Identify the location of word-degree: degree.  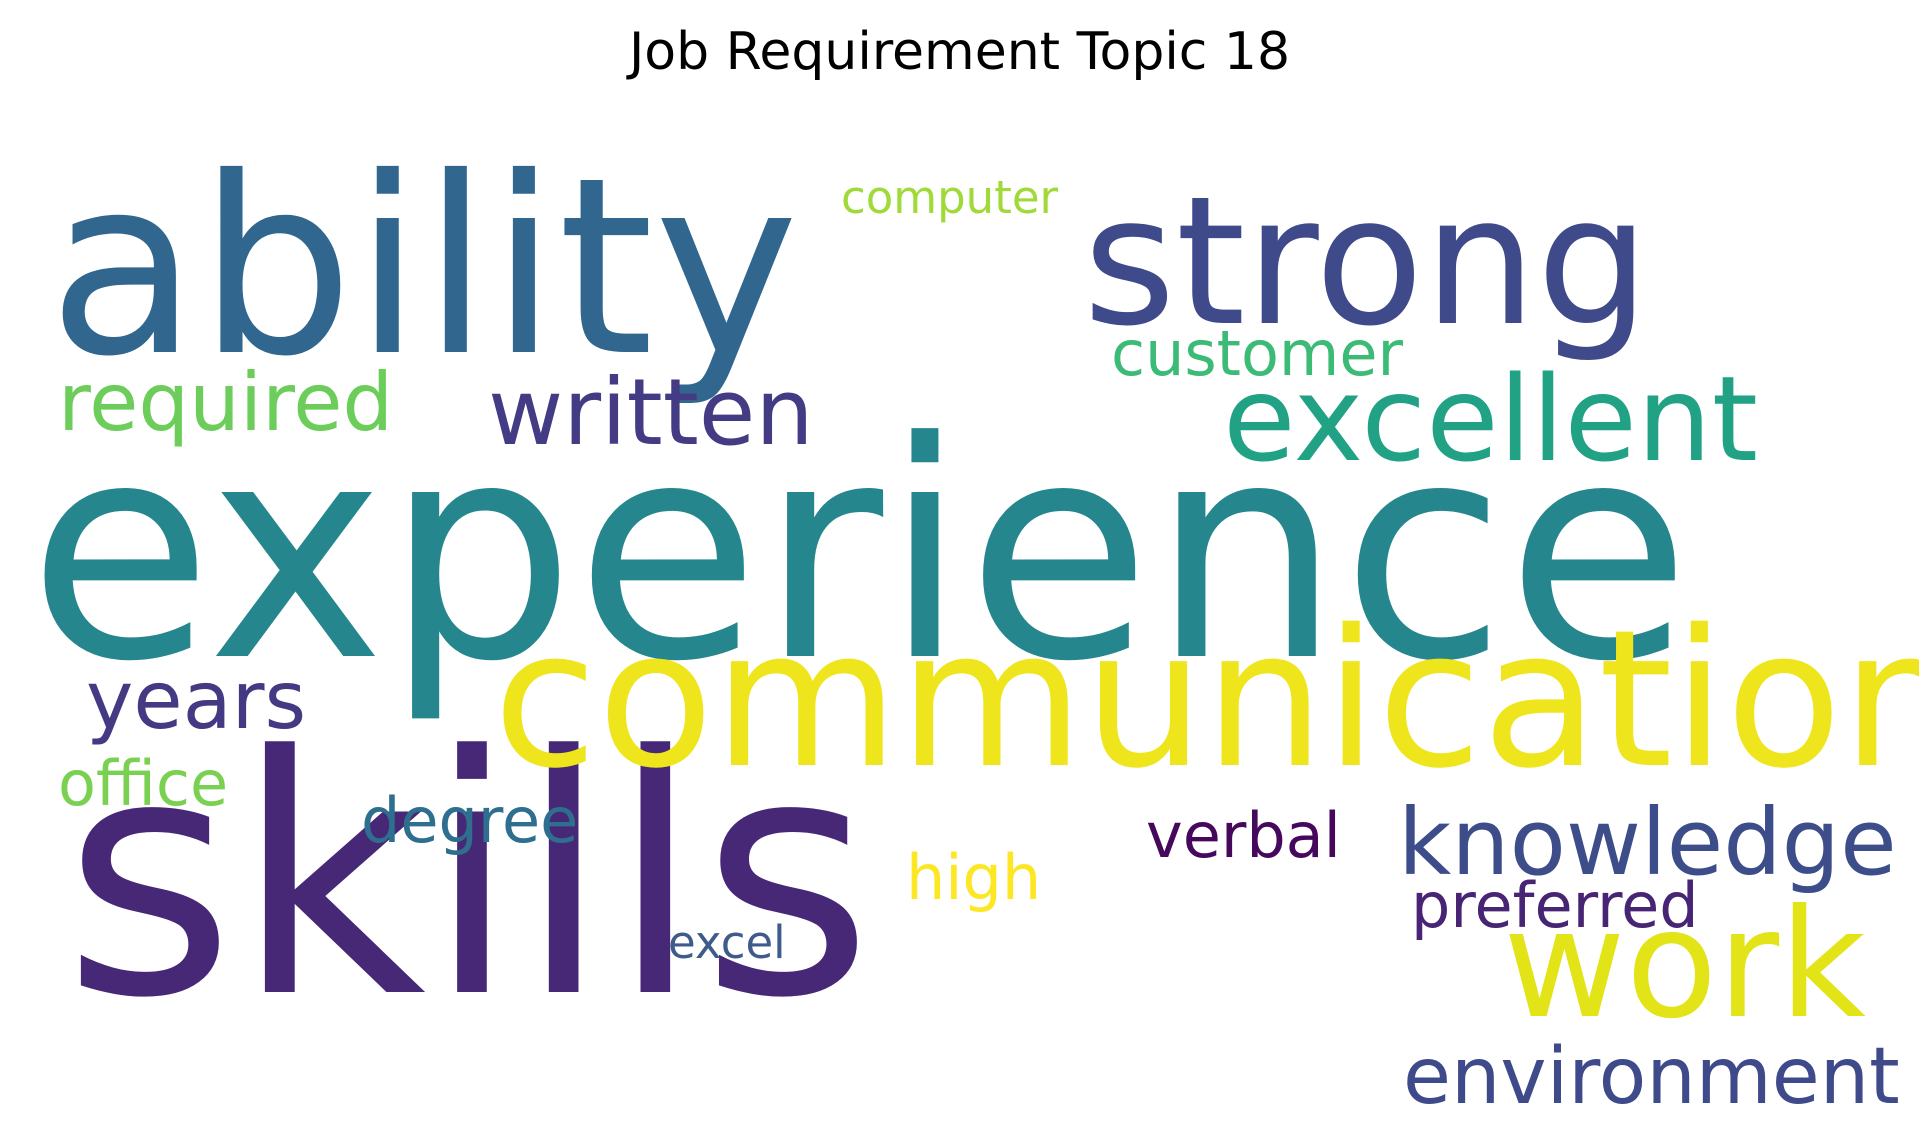
(470, 820).